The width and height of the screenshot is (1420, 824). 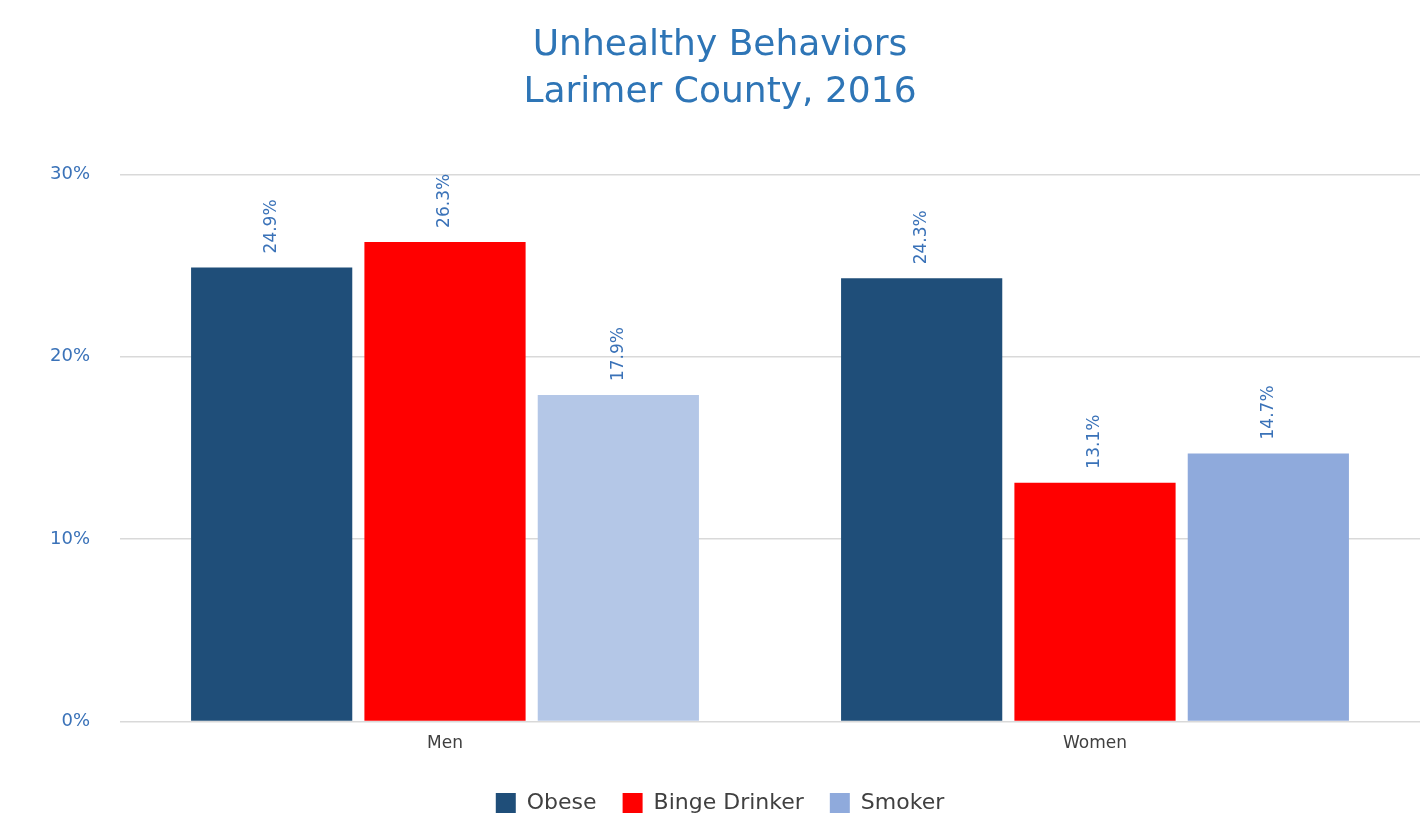 What do you see at coordinates (561, 801) in the screenshot?
I see `legend-label: Obese` at bounding box center [561, 801].